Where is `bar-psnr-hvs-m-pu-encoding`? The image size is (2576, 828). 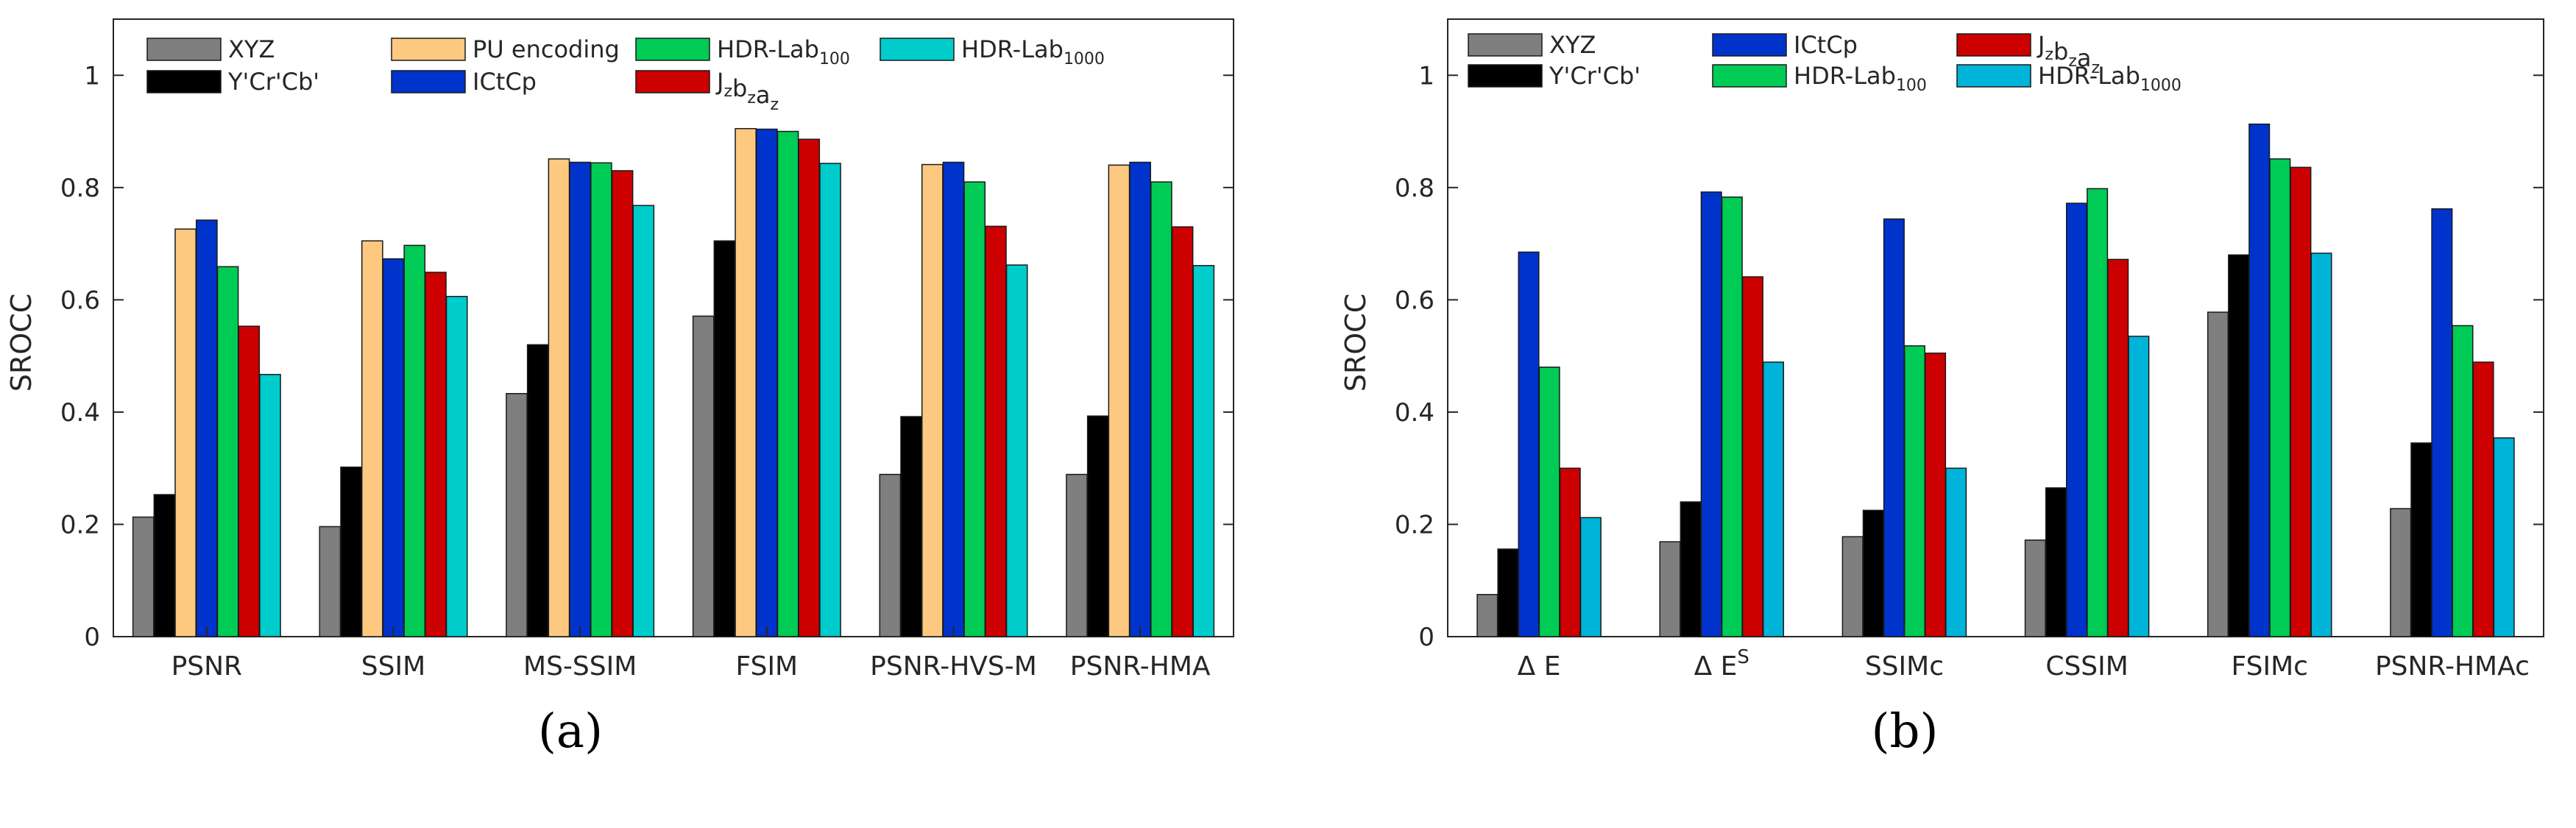 bar-psnr-hvs-m-pu-encoding is located at coordinates (932, 400).